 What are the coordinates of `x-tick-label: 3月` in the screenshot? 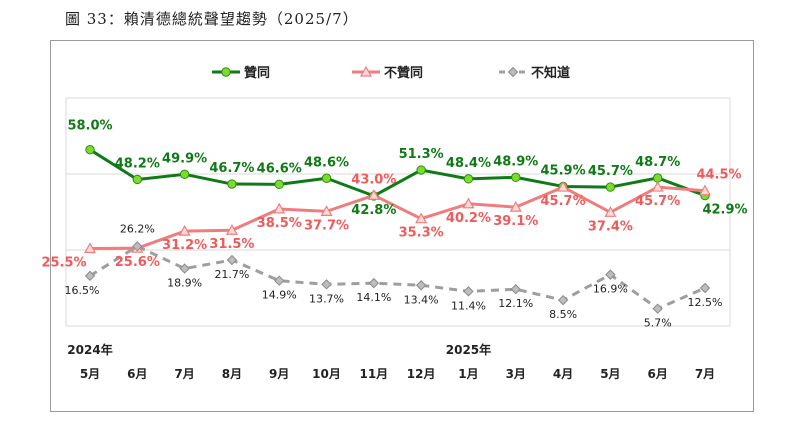 It's located at (516, 374).